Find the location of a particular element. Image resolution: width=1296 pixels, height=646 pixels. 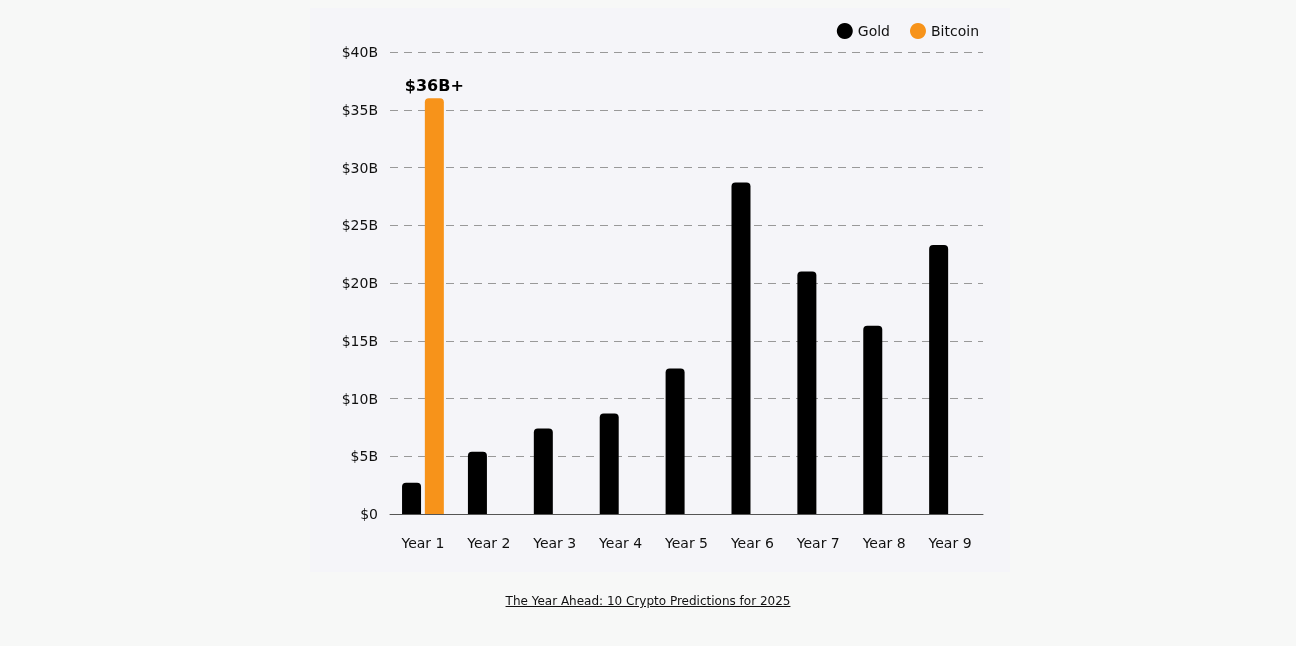

data-label: $36B+ is located at coordinates (434, 85).